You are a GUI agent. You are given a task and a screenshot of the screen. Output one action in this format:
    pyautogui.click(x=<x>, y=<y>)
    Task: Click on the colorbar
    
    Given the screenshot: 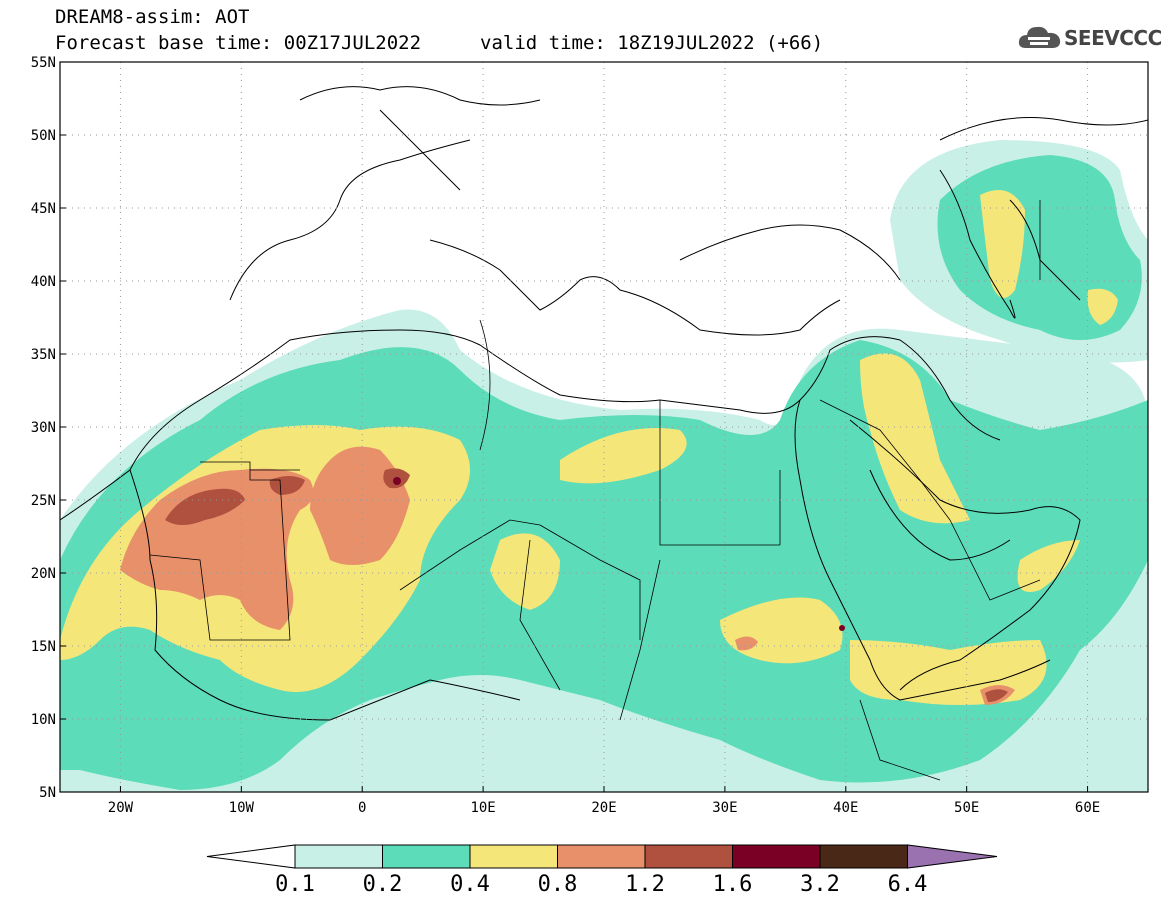 What is the action you would take?
    pyautogui.click(x=602, y=856)
    